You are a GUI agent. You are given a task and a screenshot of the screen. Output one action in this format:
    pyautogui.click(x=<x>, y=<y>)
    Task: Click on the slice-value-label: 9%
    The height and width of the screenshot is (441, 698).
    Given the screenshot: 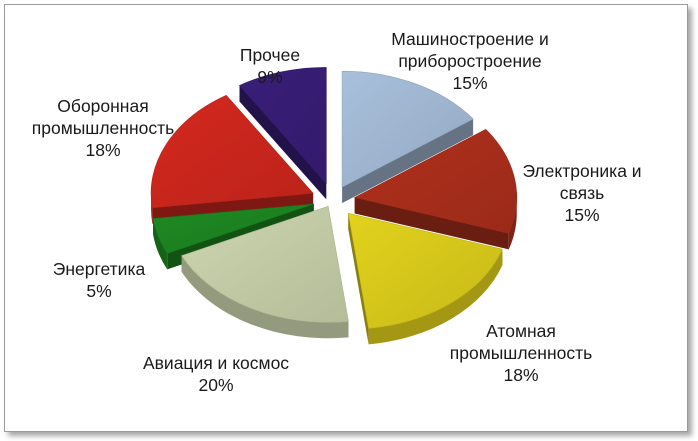 What is the action you would take?
    pyautogui.click(x=270, y=77)
    